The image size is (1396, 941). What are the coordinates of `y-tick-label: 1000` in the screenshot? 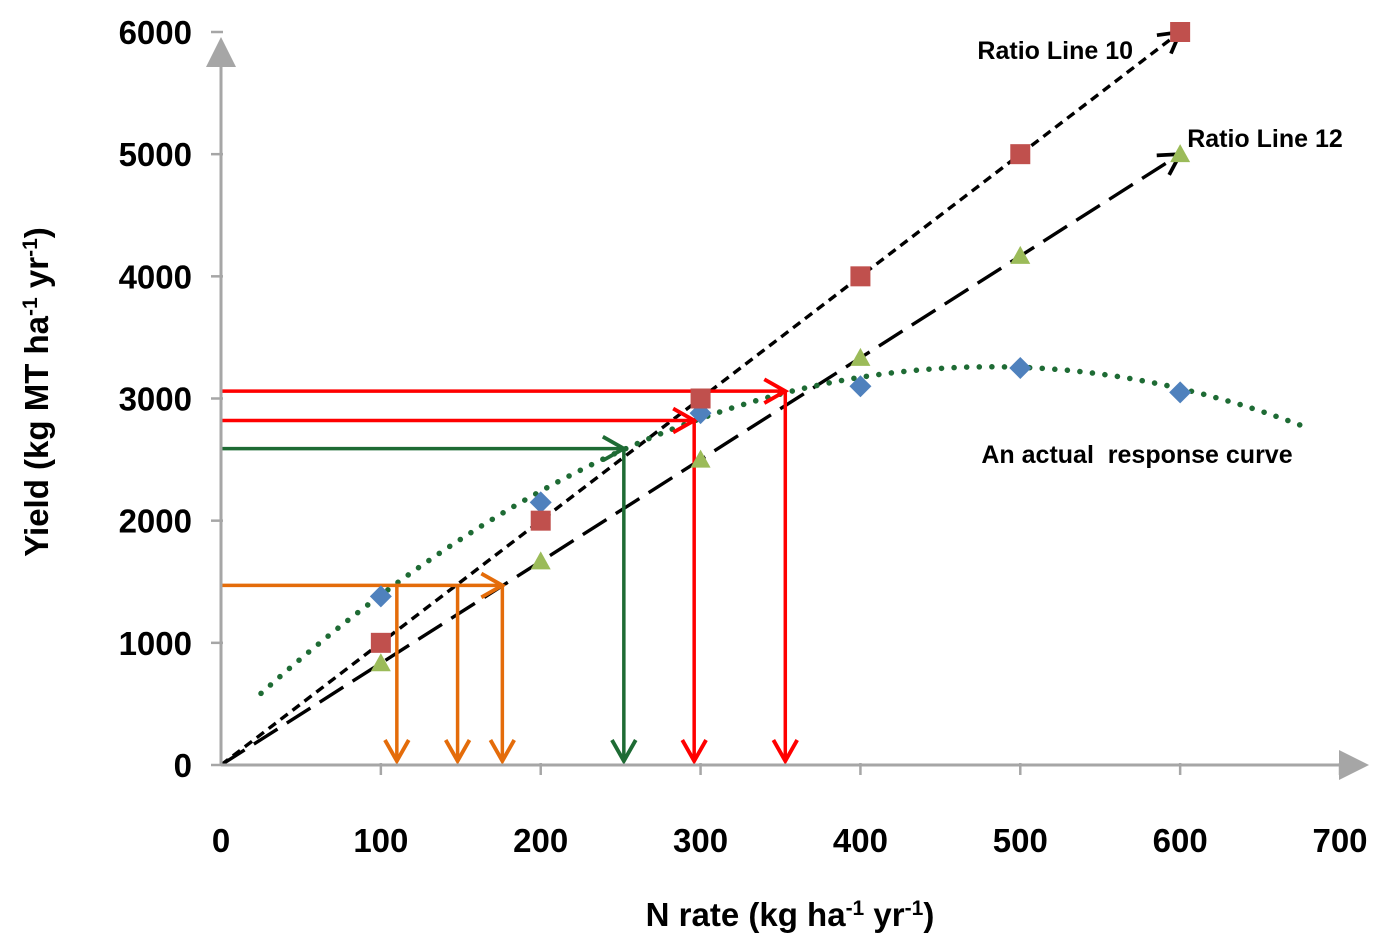 It's located at (155, 643).